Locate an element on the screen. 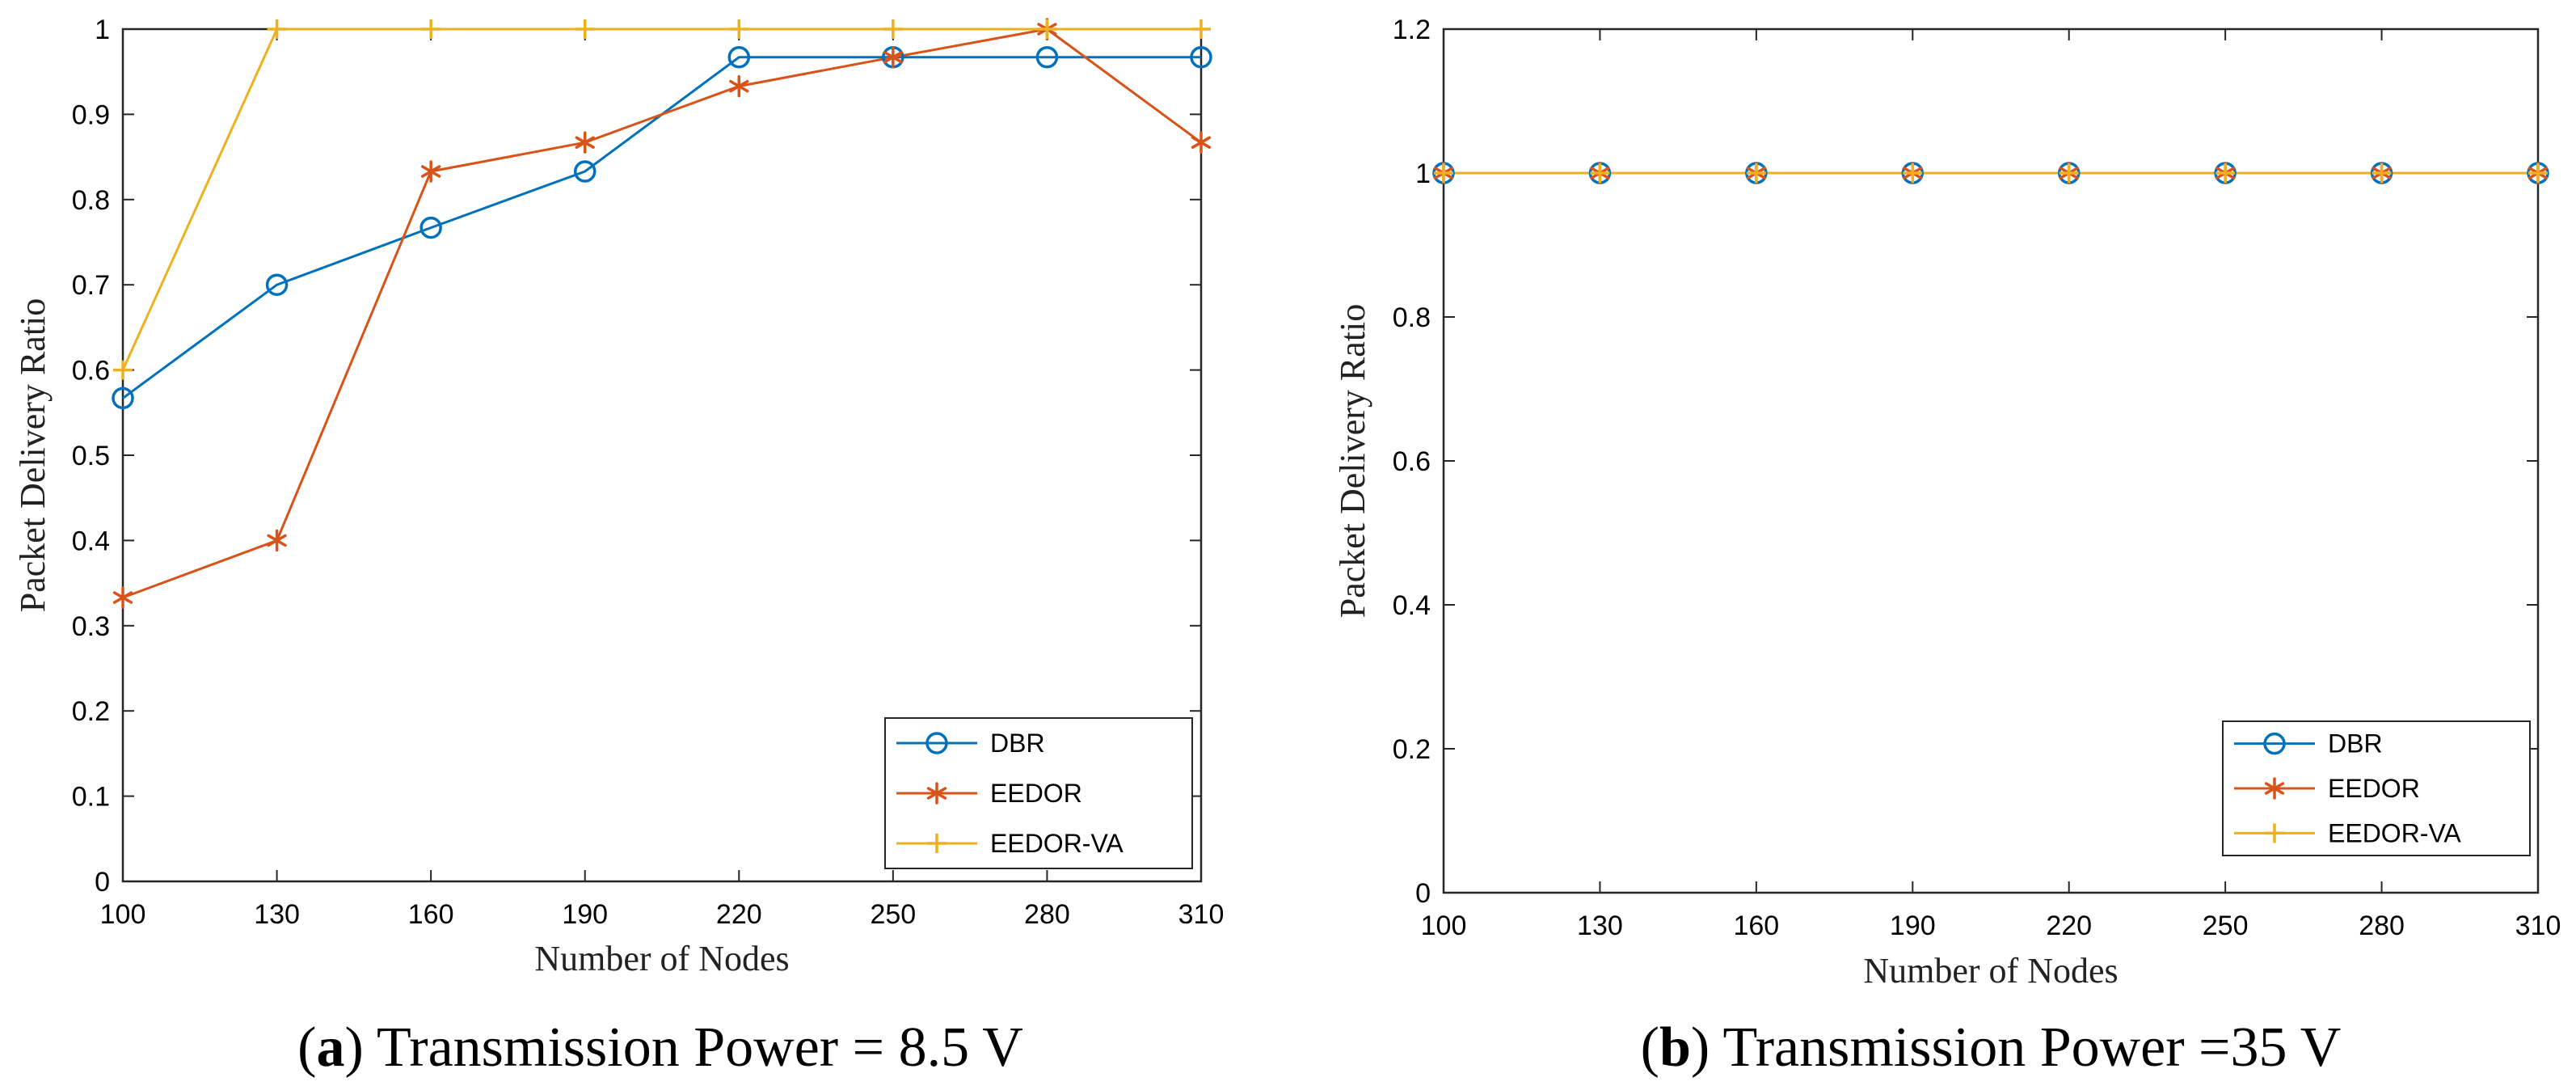 This screenshot has width=2576, height=1090. caption-letter: a is located at coordinates (330, 1047).